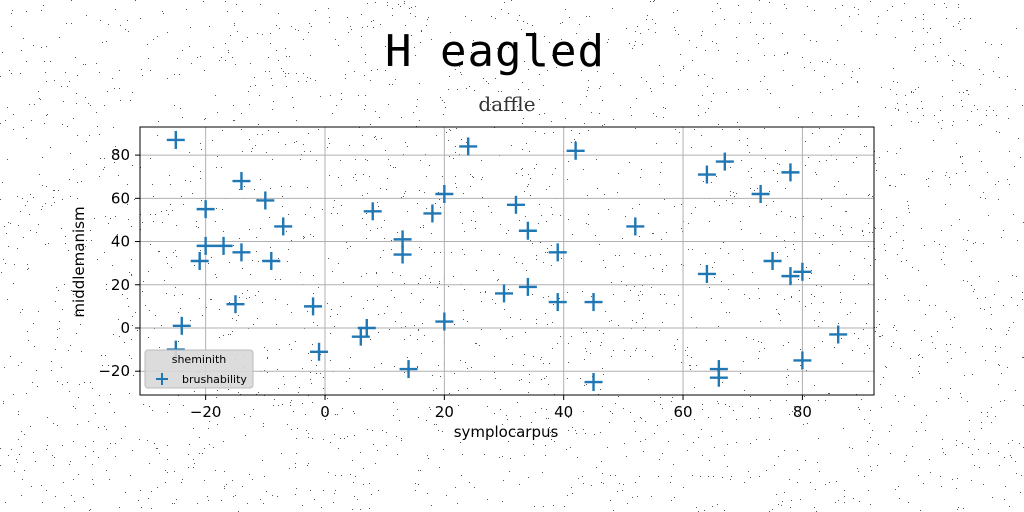 The image size is (1024, 512). I want to click on y-axis-label: middlemanism, so click(79, 261).